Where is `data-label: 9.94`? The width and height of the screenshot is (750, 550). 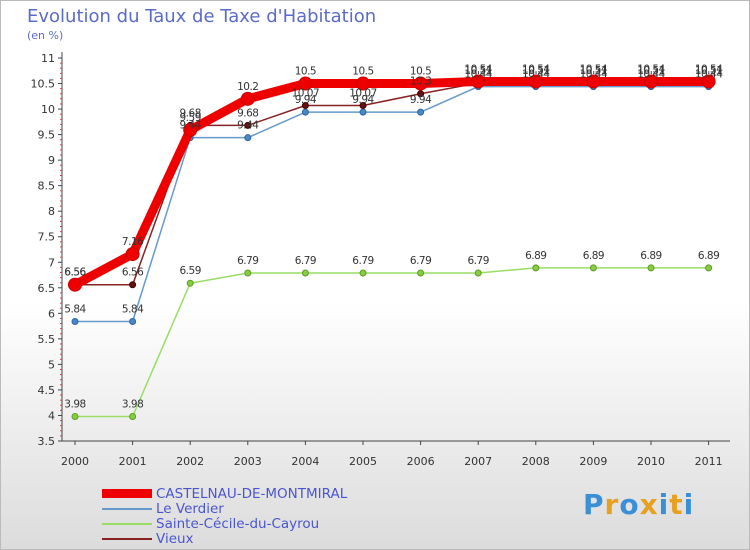 data-label: 9.94 is located at coordinates (306, 100).